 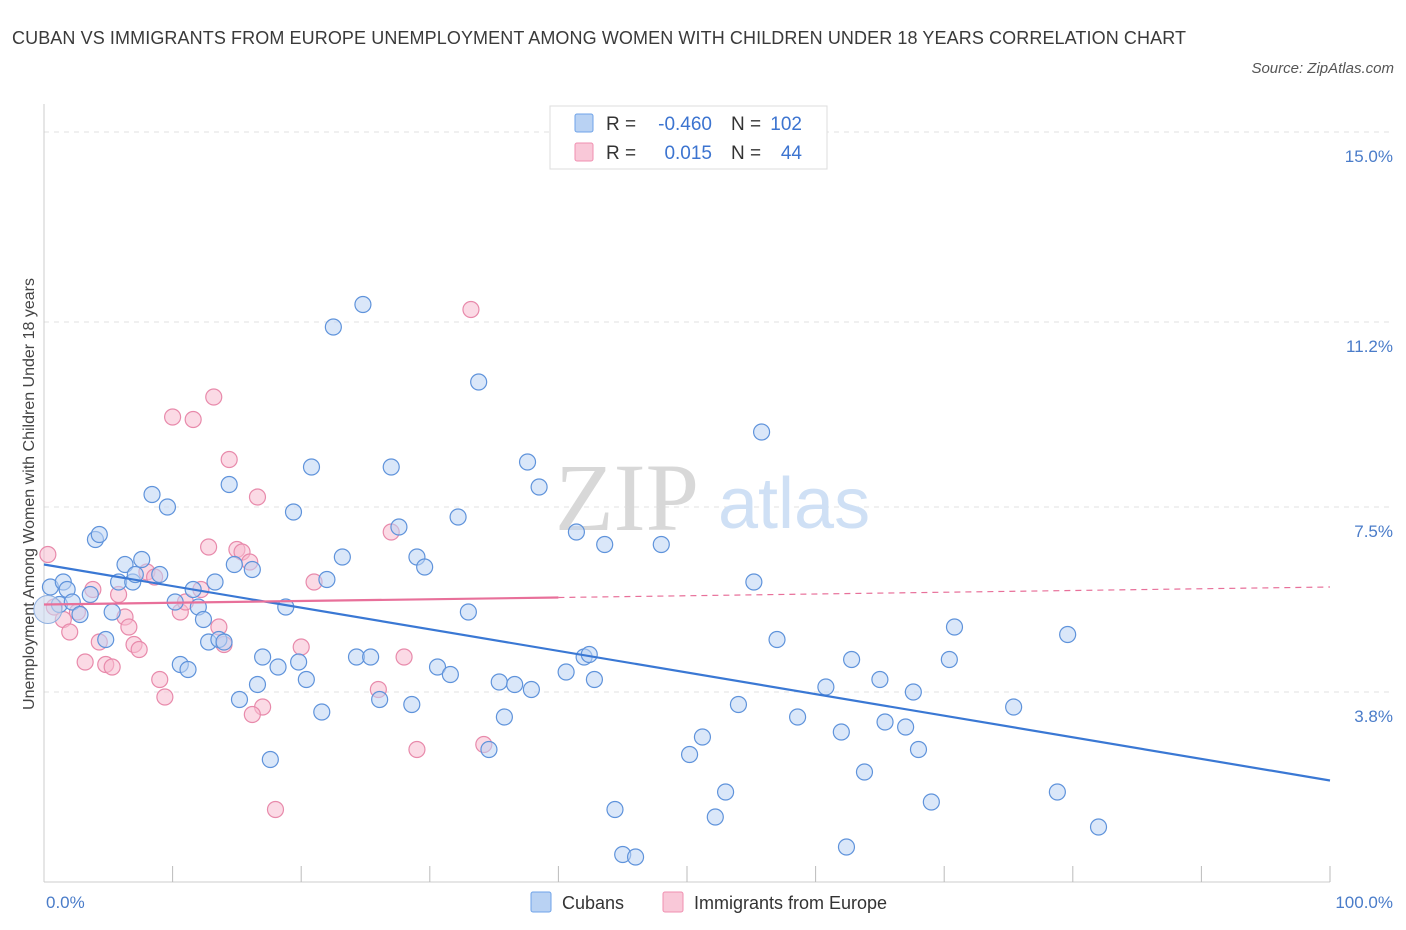 I want to click on x-tick-label-start: 0.0%, so click(x=65, y=902).